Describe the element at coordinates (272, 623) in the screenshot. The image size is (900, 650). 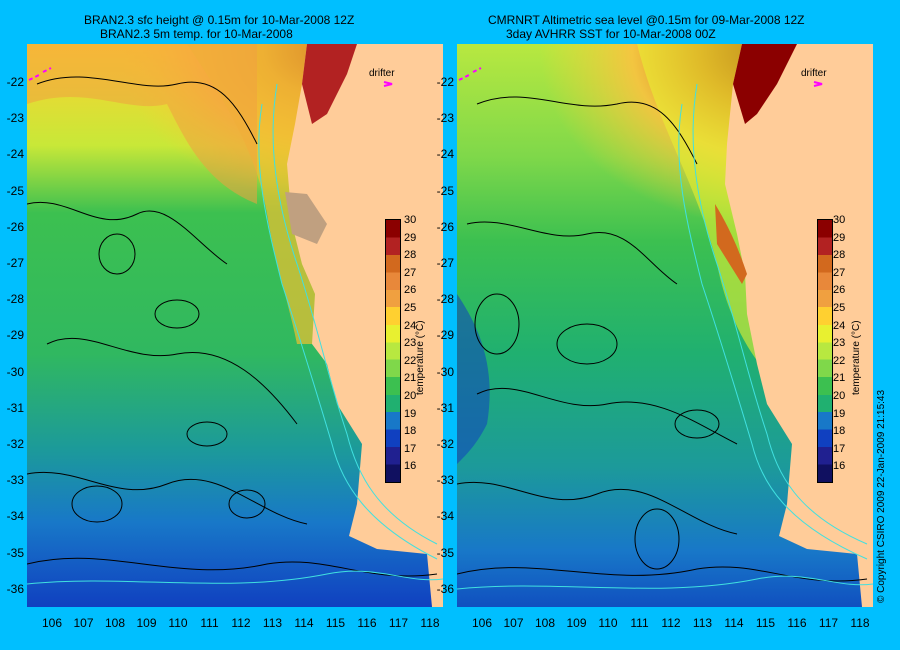
I see `left-lon-label: 113` at that location.